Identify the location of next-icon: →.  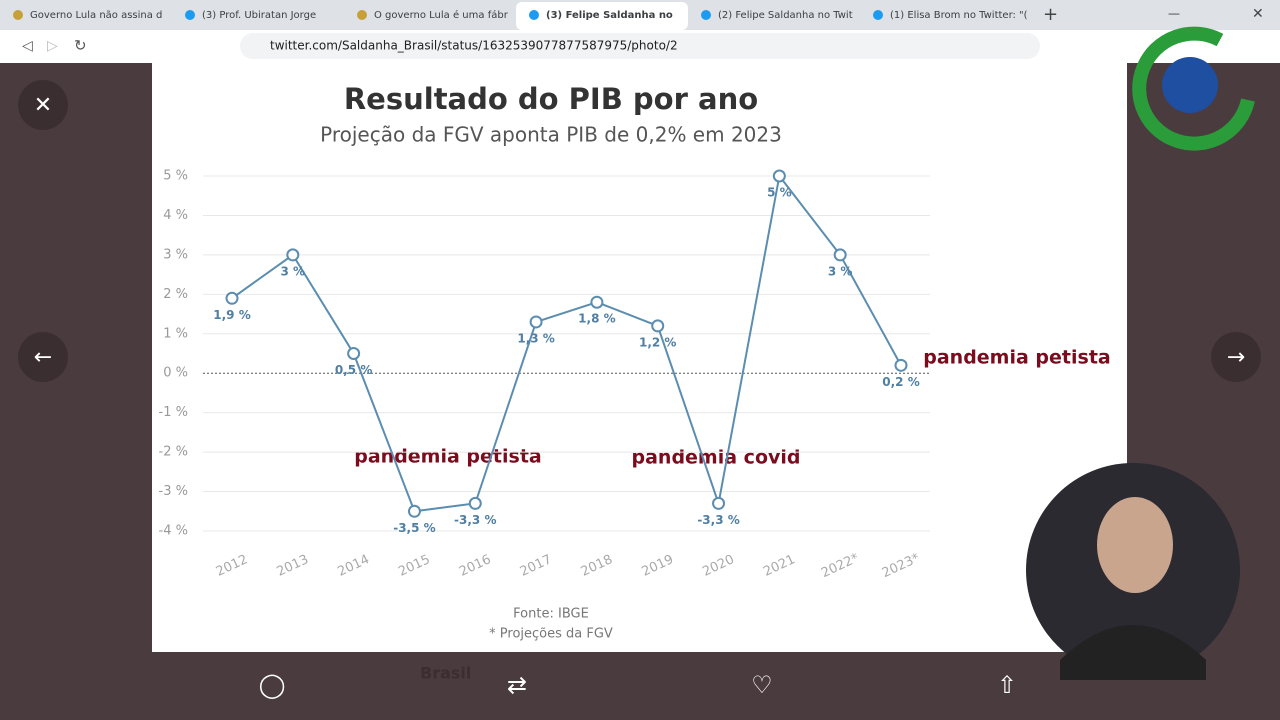
(1236, 357).